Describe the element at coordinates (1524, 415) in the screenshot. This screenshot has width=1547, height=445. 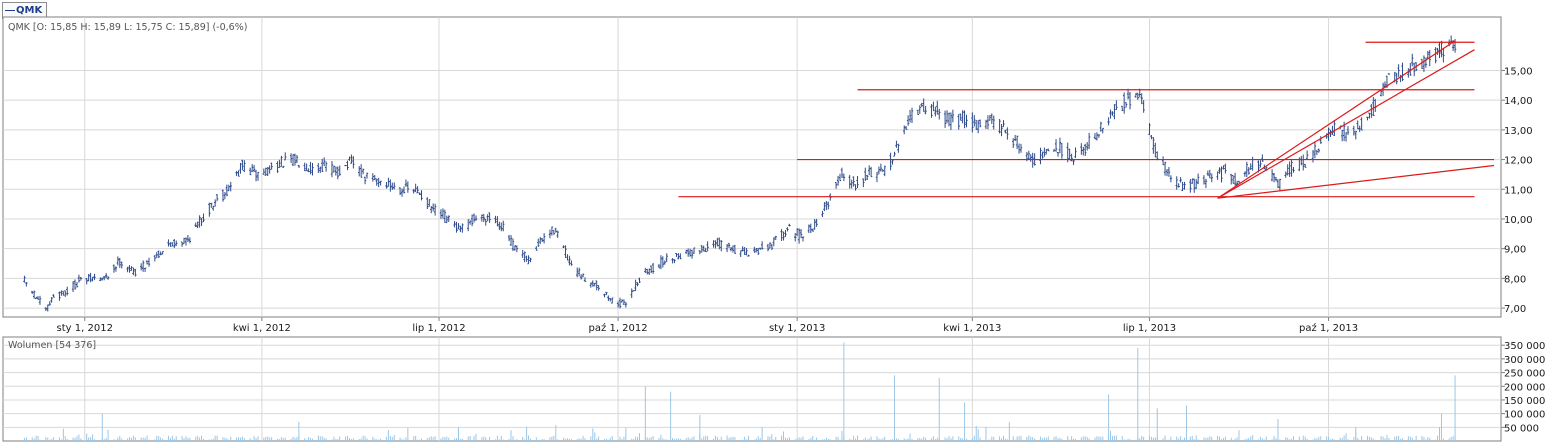
I see `volume-y-tick-label: 100 000` at that location.